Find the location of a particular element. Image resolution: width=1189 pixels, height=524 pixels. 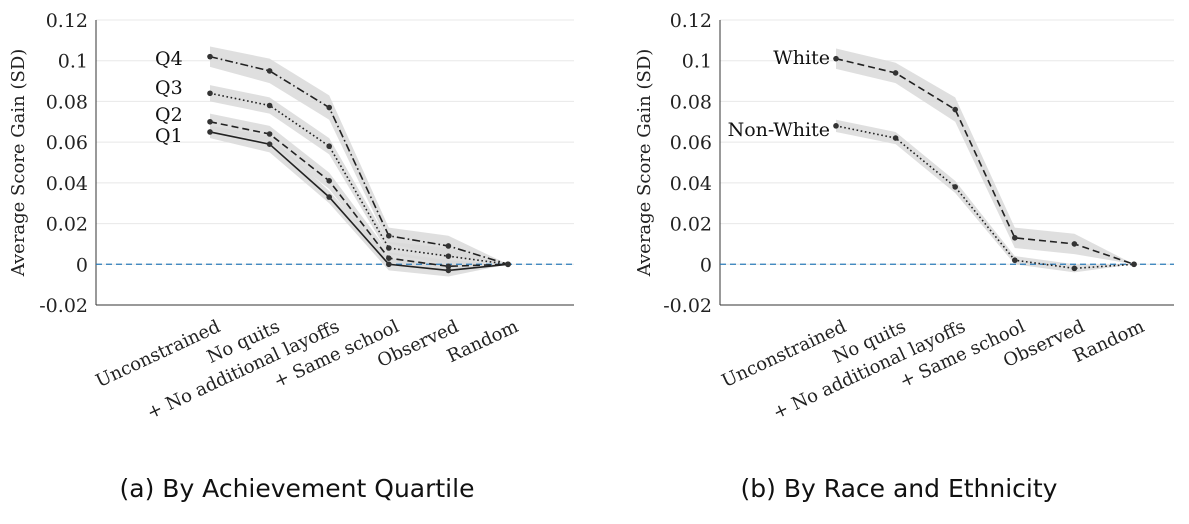

series-label: Q3 is located at coordinates (169, 88).